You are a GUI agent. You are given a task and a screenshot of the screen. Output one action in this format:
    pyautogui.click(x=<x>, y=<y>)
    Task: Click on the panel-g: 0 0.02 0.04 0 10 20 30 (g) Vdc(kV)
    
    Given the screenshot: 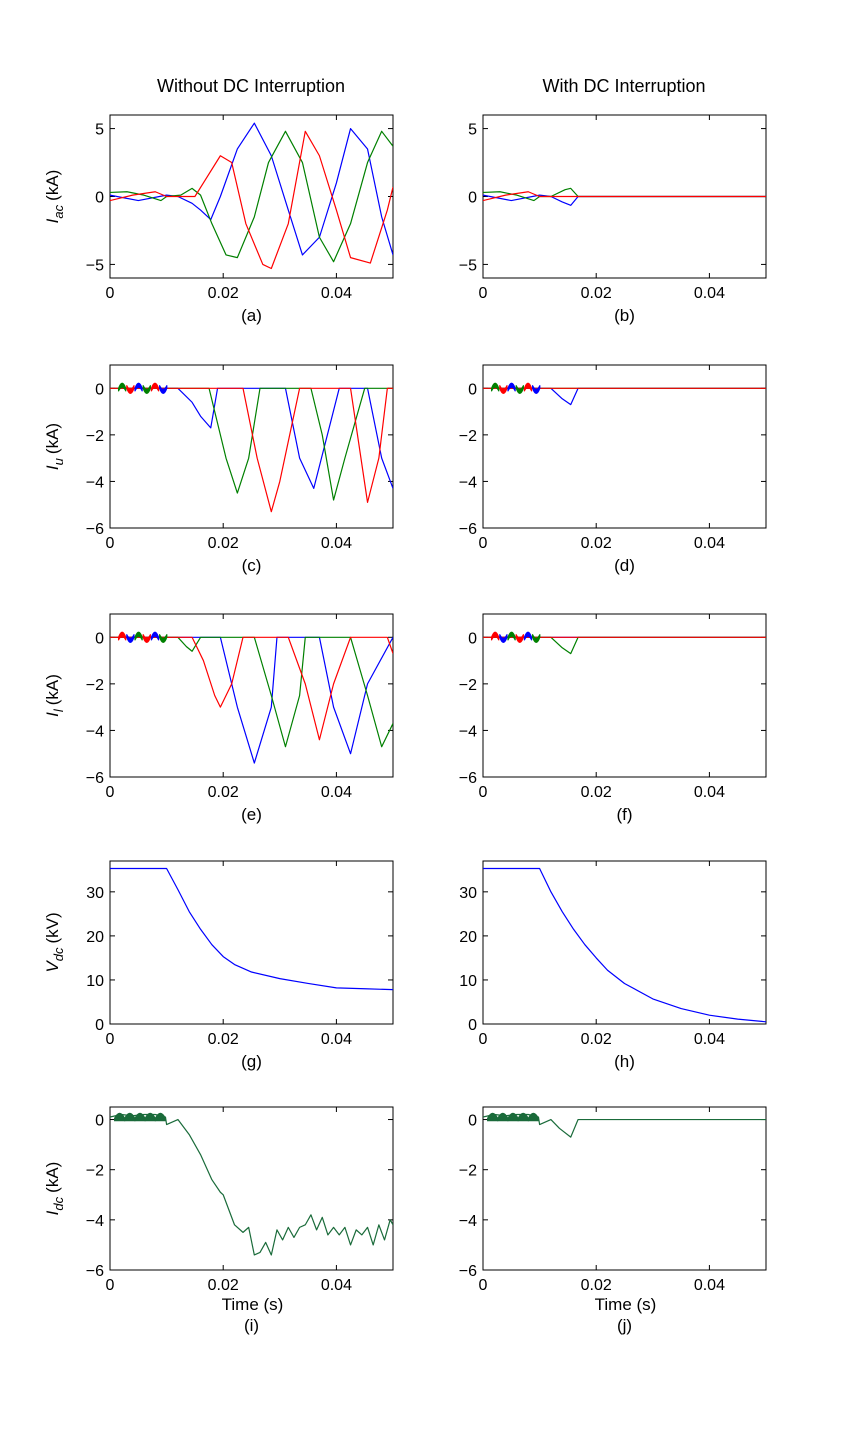 What is the action you would take?
    pyautogui.click(x=218, y=965)
    